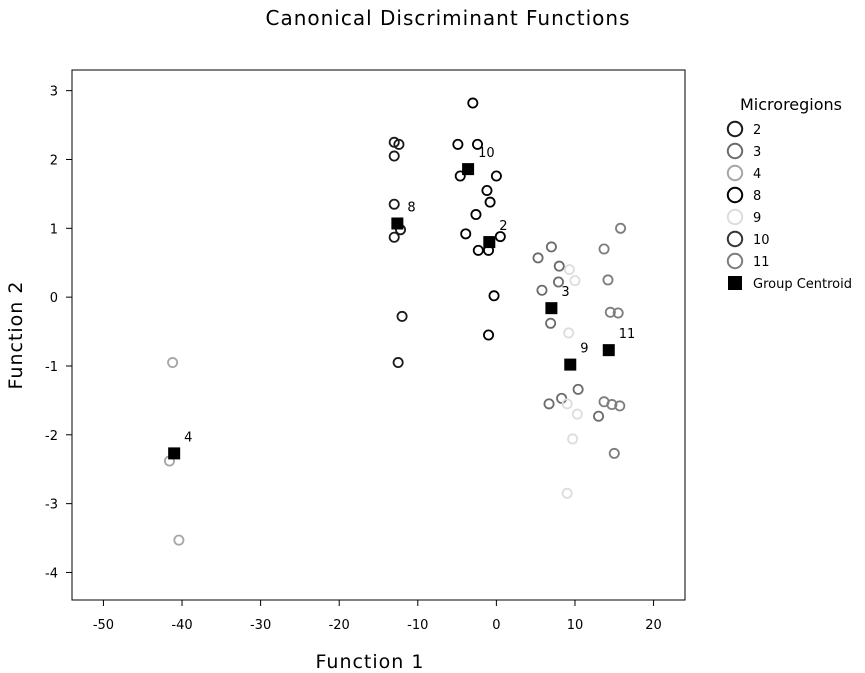 The width and height of the screenshot is (865, 673). I want to click on centroid-label-8: 8, so click(411, 207).